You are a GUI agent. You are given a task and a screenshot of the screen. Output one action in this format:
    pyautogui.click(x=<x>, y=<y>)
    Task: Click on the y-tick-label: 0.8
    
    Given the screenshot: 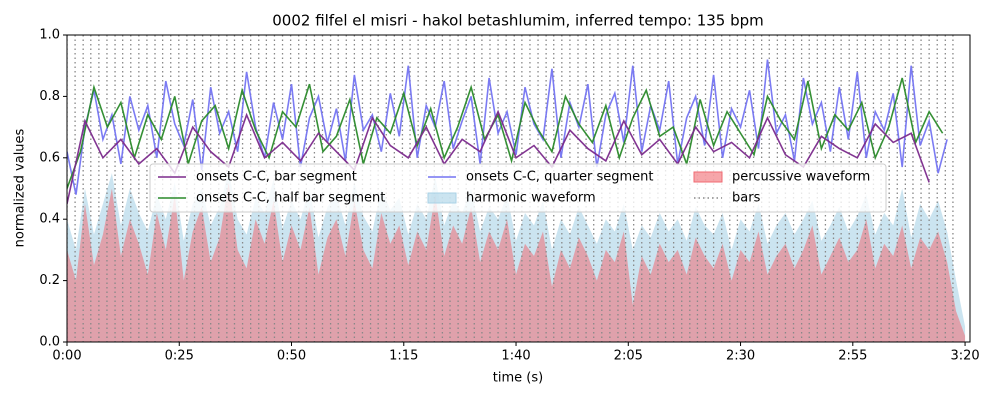 What is the action you would take?
    pyautogui.click(x=49, y=96)
    